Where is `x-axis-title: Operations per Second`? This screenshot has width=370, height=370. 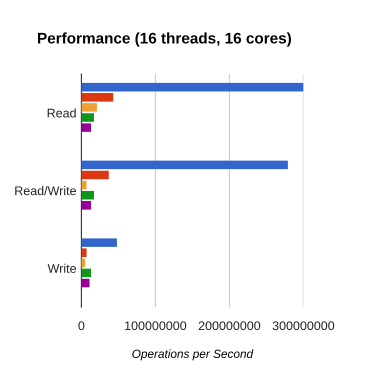
x-axis-title: Operations per Second is located at coordinates (193, 354).